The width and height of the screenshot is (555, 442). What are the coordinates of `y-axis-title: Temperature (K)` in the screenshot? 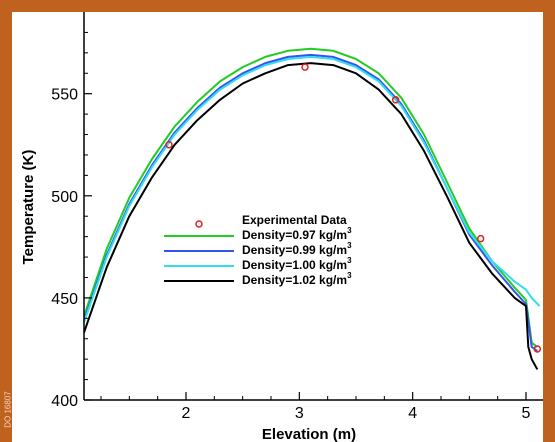 It's located at (28, 207).